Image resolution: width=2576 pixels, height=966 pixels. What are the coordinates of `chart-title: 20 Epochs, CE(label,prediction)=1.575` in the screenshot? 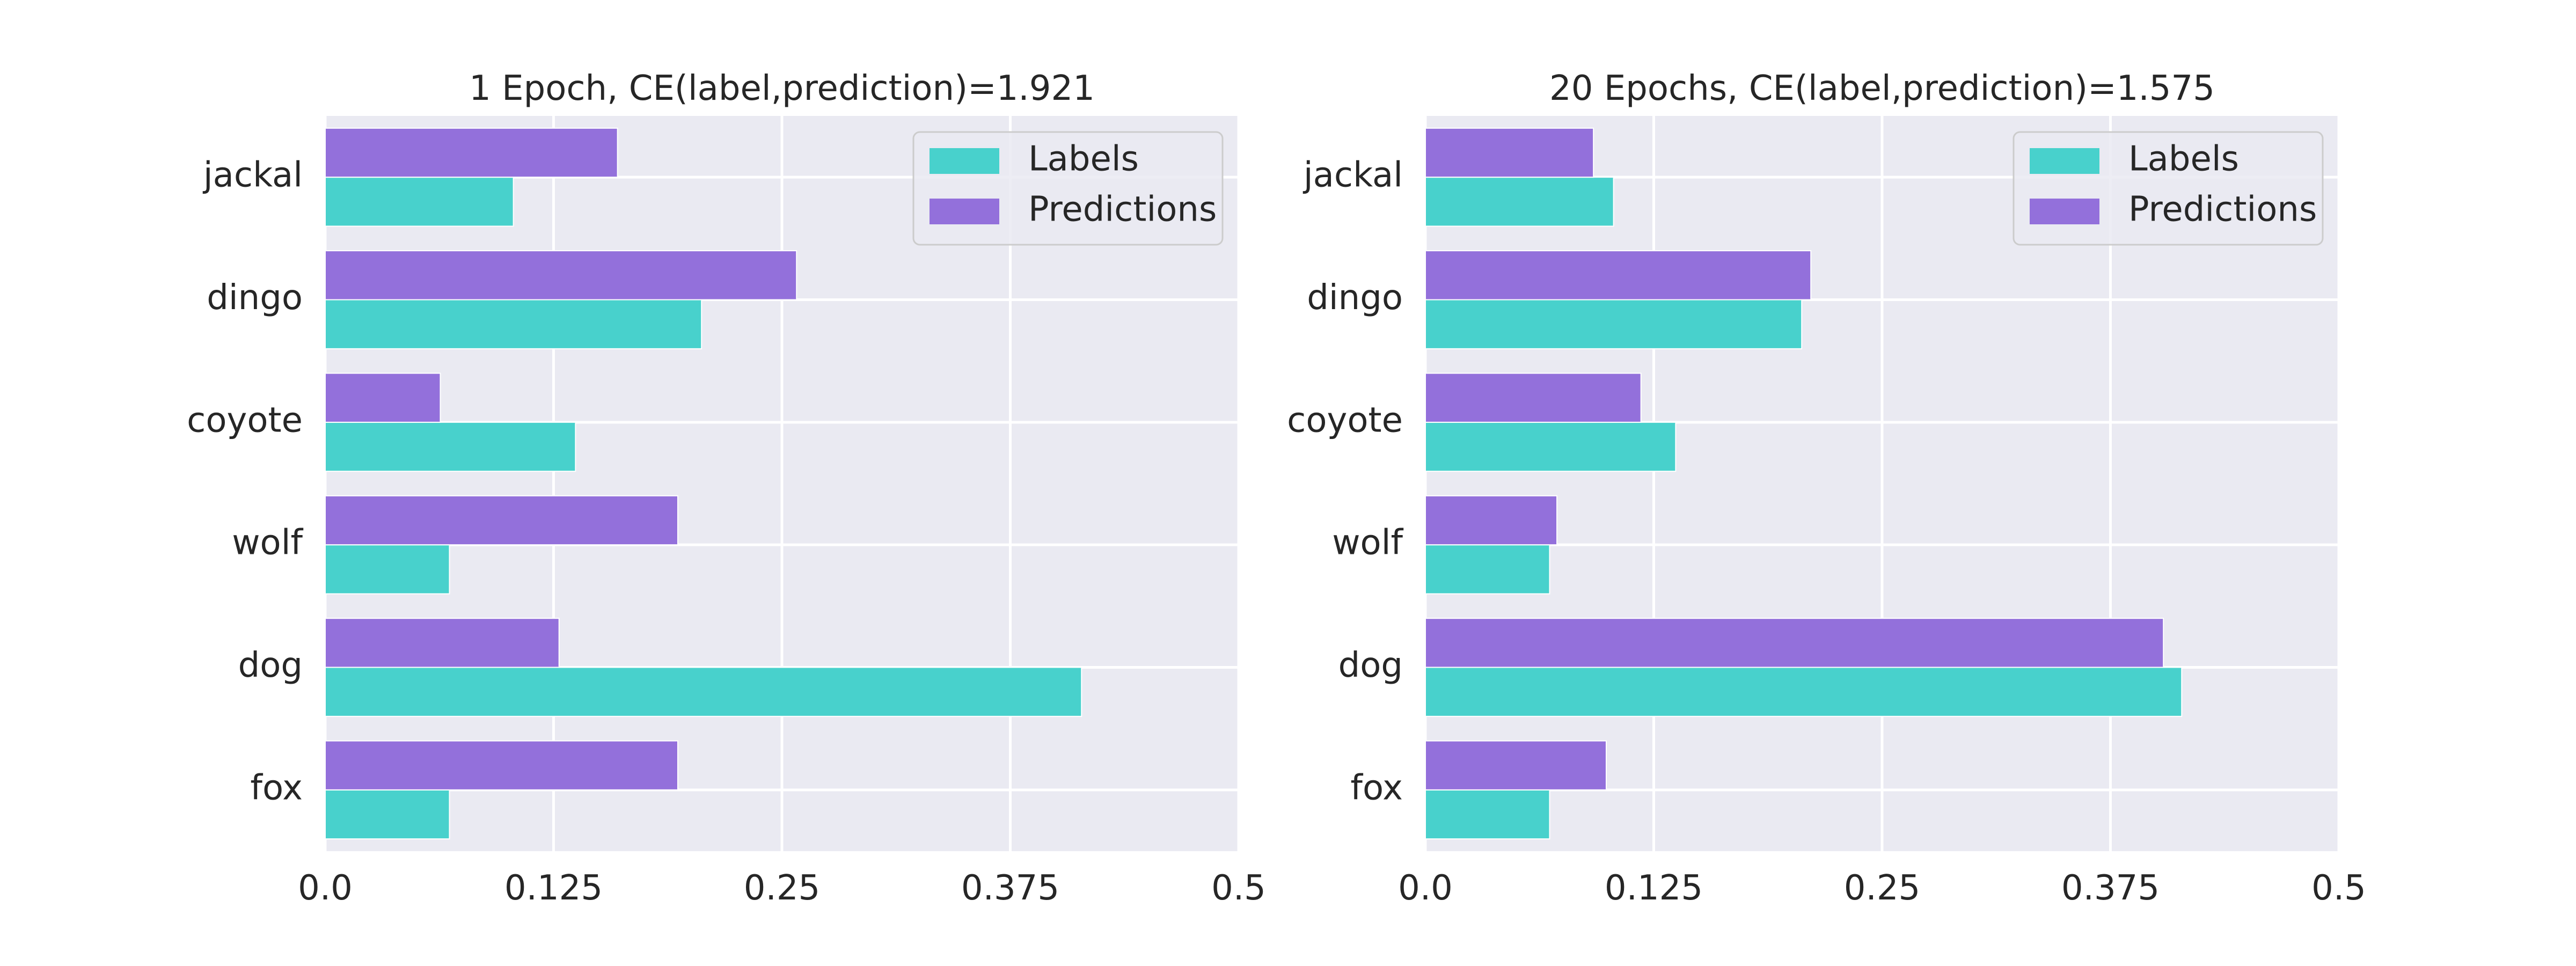 It's located at (1882, 88).